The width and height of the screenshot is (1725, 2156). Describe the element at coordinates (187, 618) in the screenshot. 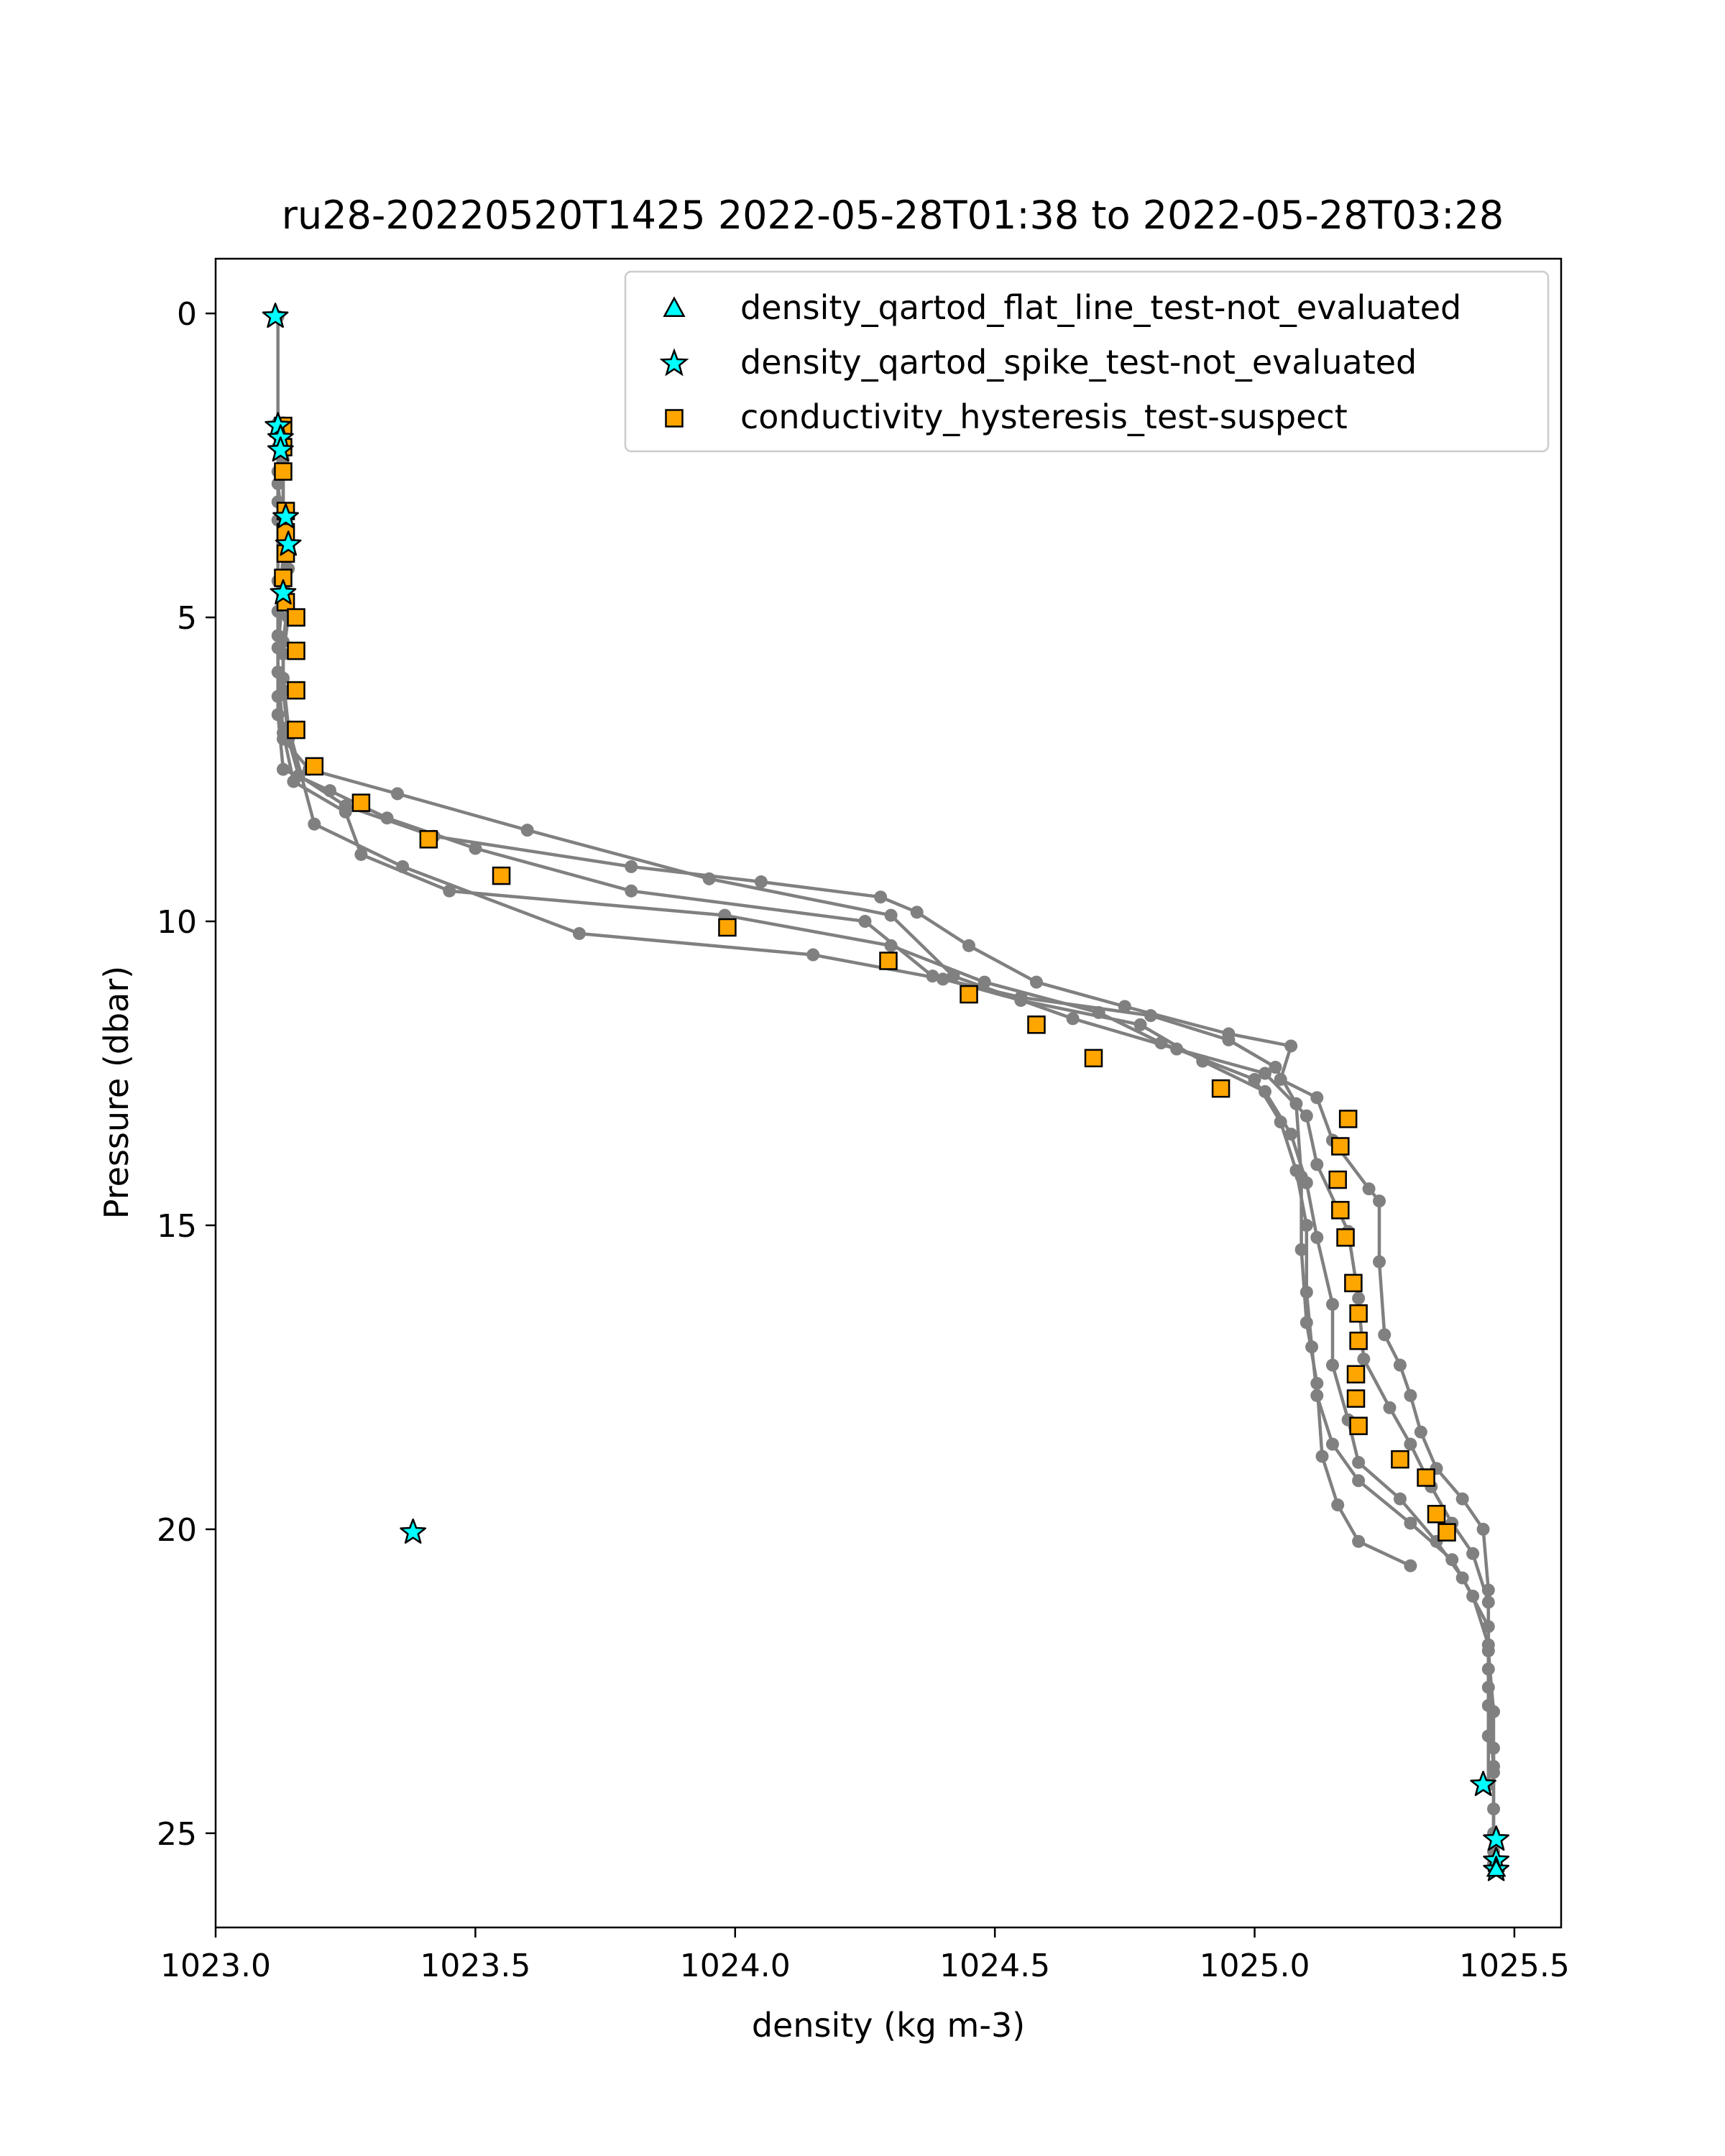

I see `y-tick-label: 5` at that location.